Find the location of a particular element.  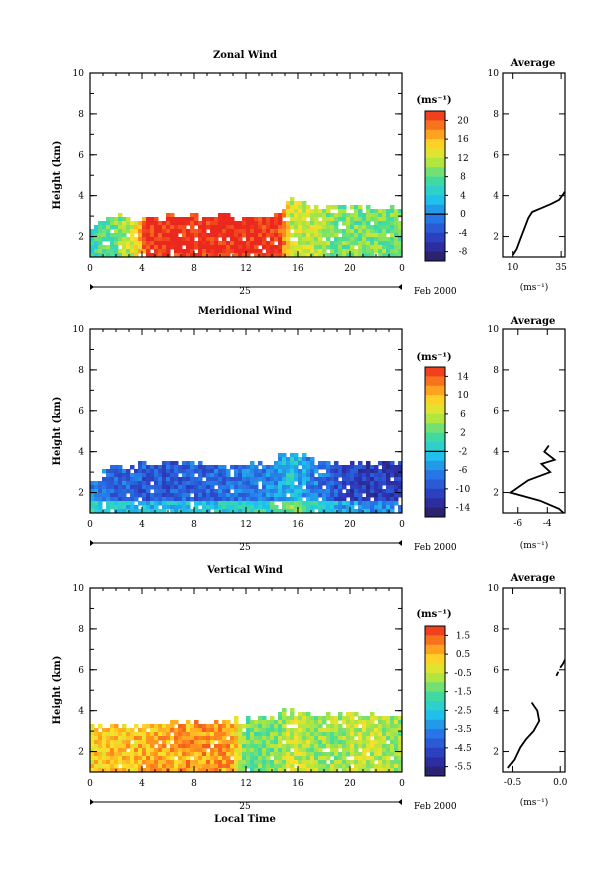

y-tick-label: 4 is located at coordinates (81, 453).